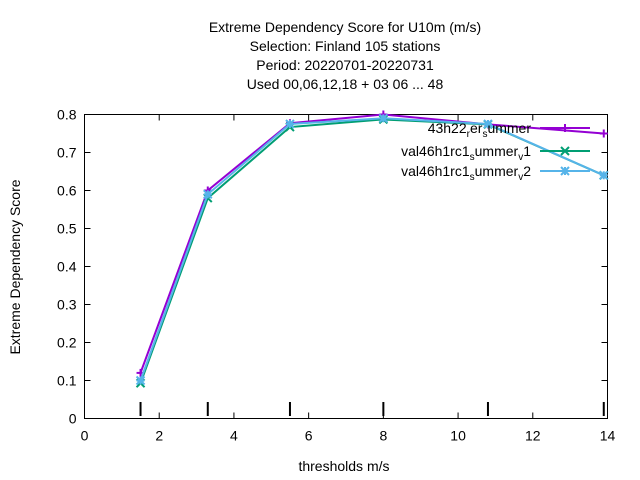  I want to click on x-tick-label: 0, so click(85, 436).